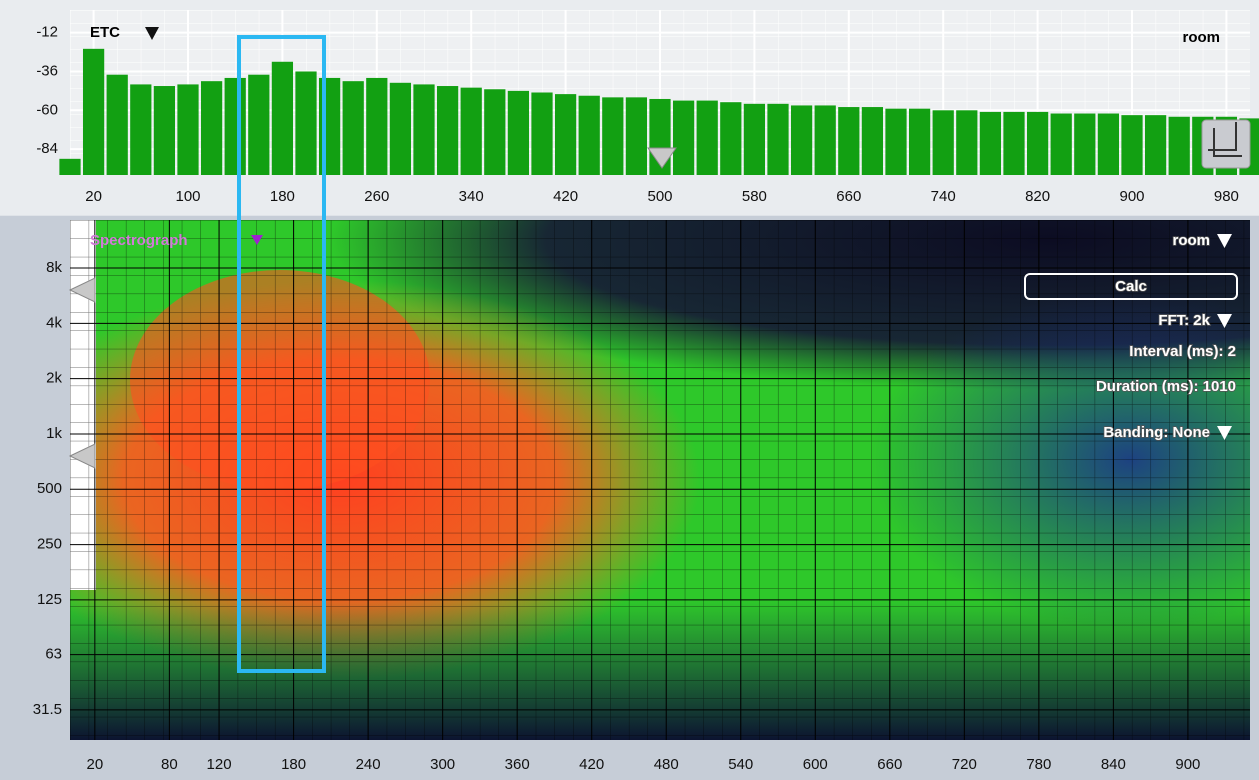 The image size is (1259, 780). Describe the element at coordinates (47, 32) in the screenshot. I see `y-tick-label: -12` at that location.